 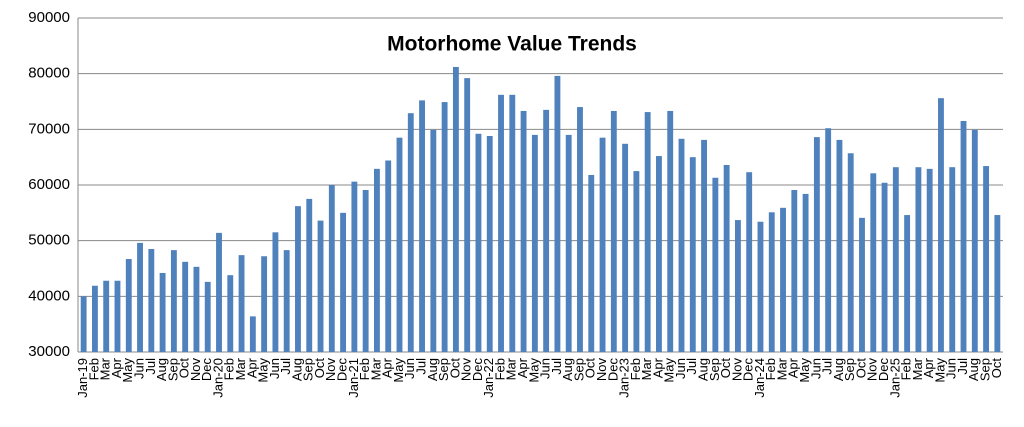 I want to click on y-tick-label: 80000, so click(x=49, y=73).